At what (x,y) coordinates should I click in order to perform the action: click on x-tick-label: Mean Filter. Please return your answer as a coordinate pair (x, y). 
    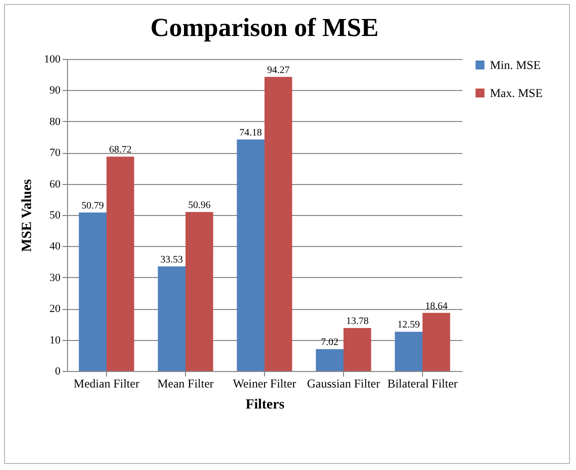
    Looking at the image, I should click on (185, 383).